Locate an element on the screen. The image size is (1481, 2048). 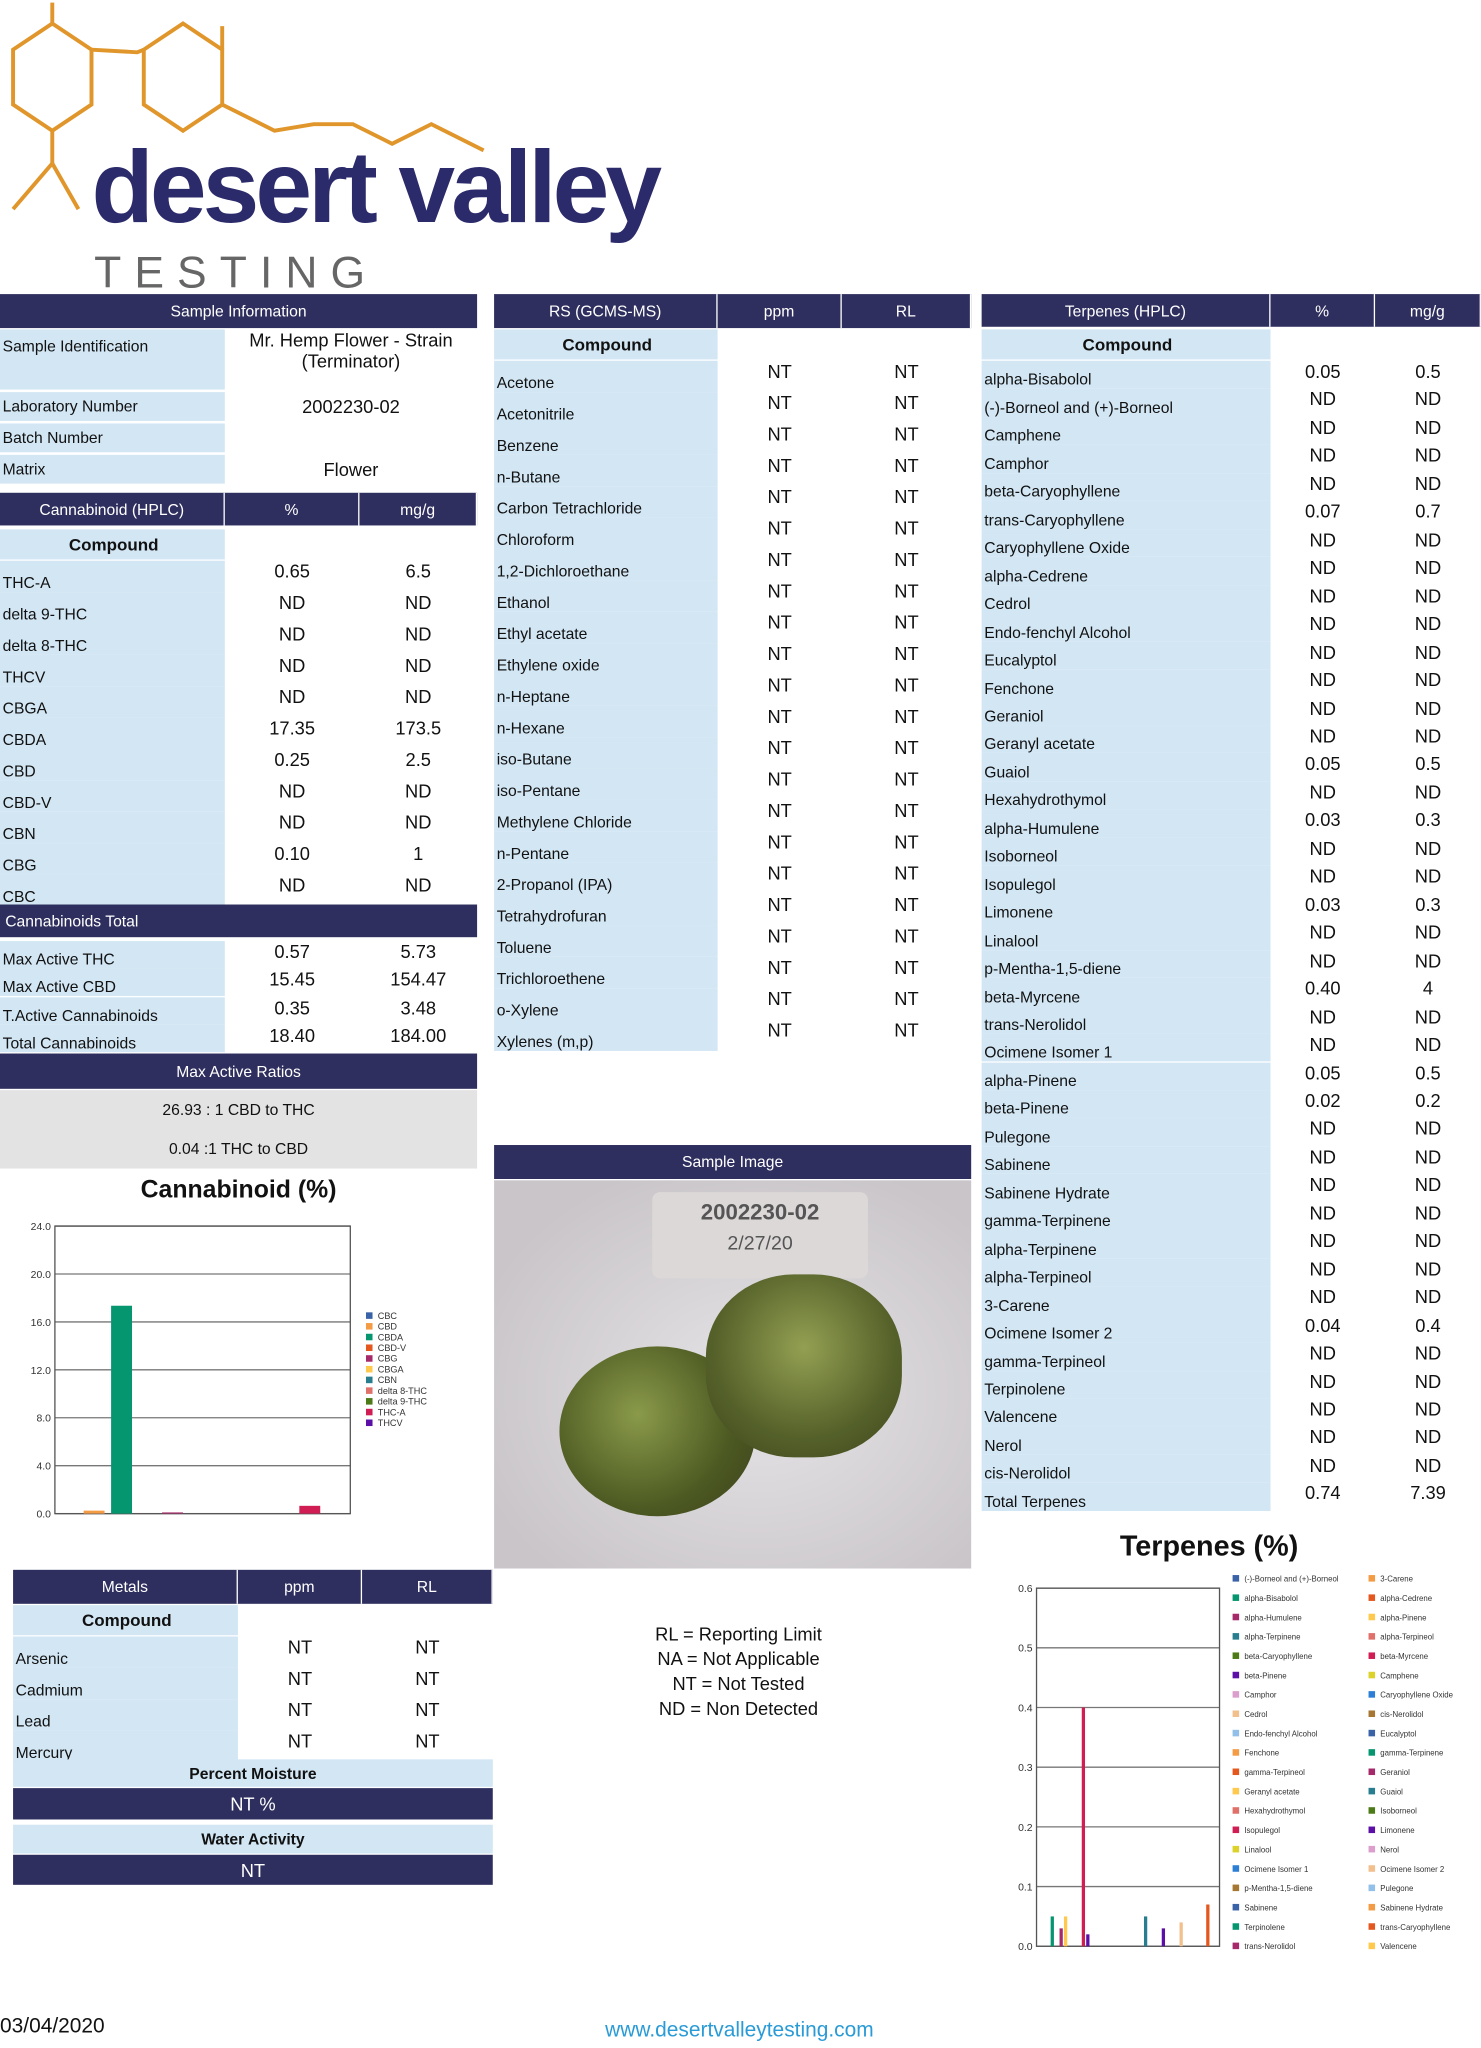
compound-name: Hexahydrothymol is located at coordinates (1126, 795).